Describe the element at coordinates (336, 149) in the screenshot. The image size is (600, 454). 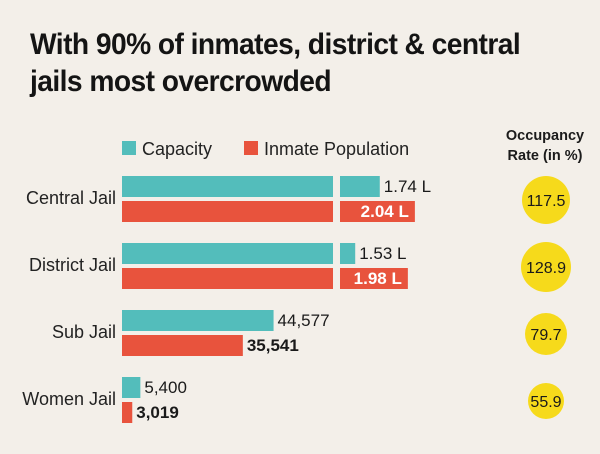
I see `legend-label-inmate: Inmate Population` at that location.